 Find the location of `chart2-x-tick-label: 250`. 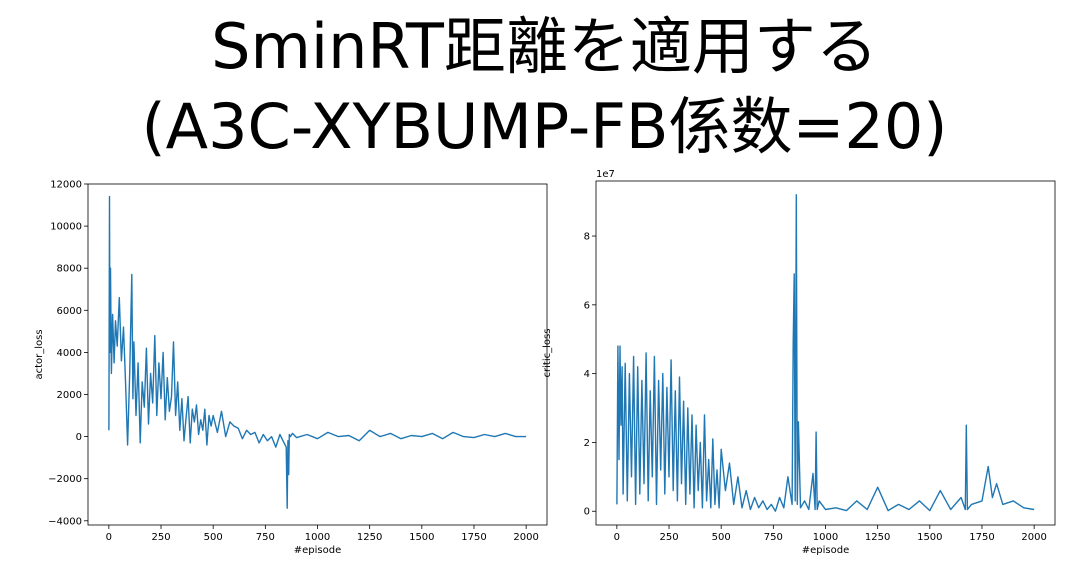

chart2-x-tick-label: 250 is located at coordinates (668, 537).